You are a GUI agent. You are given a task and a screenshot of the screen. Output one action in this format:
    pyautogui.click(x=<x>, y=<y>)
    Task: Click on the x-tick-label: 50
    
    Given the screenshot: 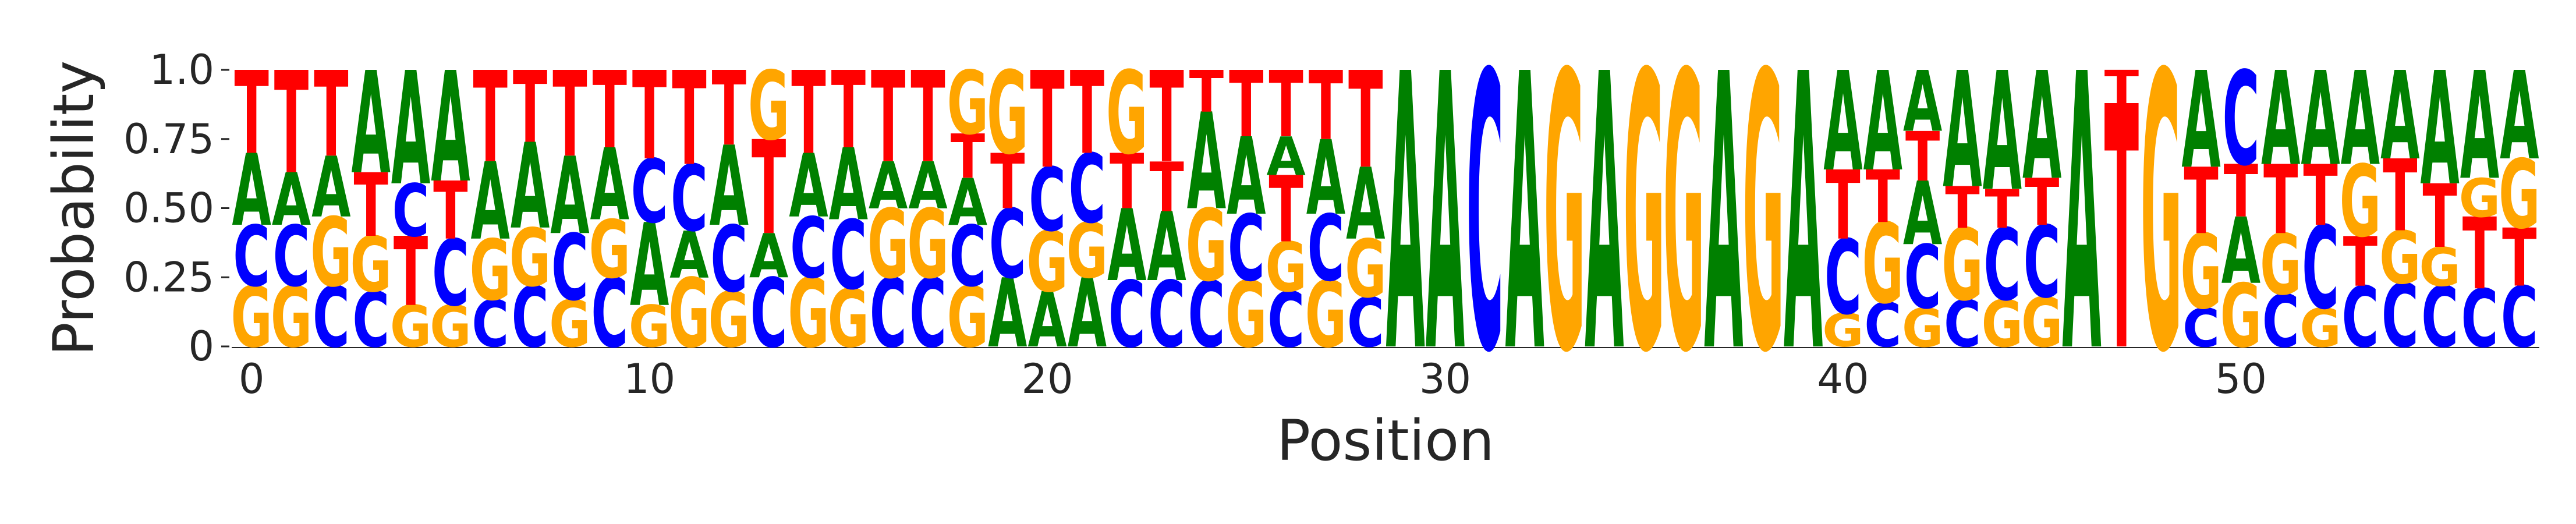 What is the action you would take?
    pyautogui.click(x=2241, y=379)
    